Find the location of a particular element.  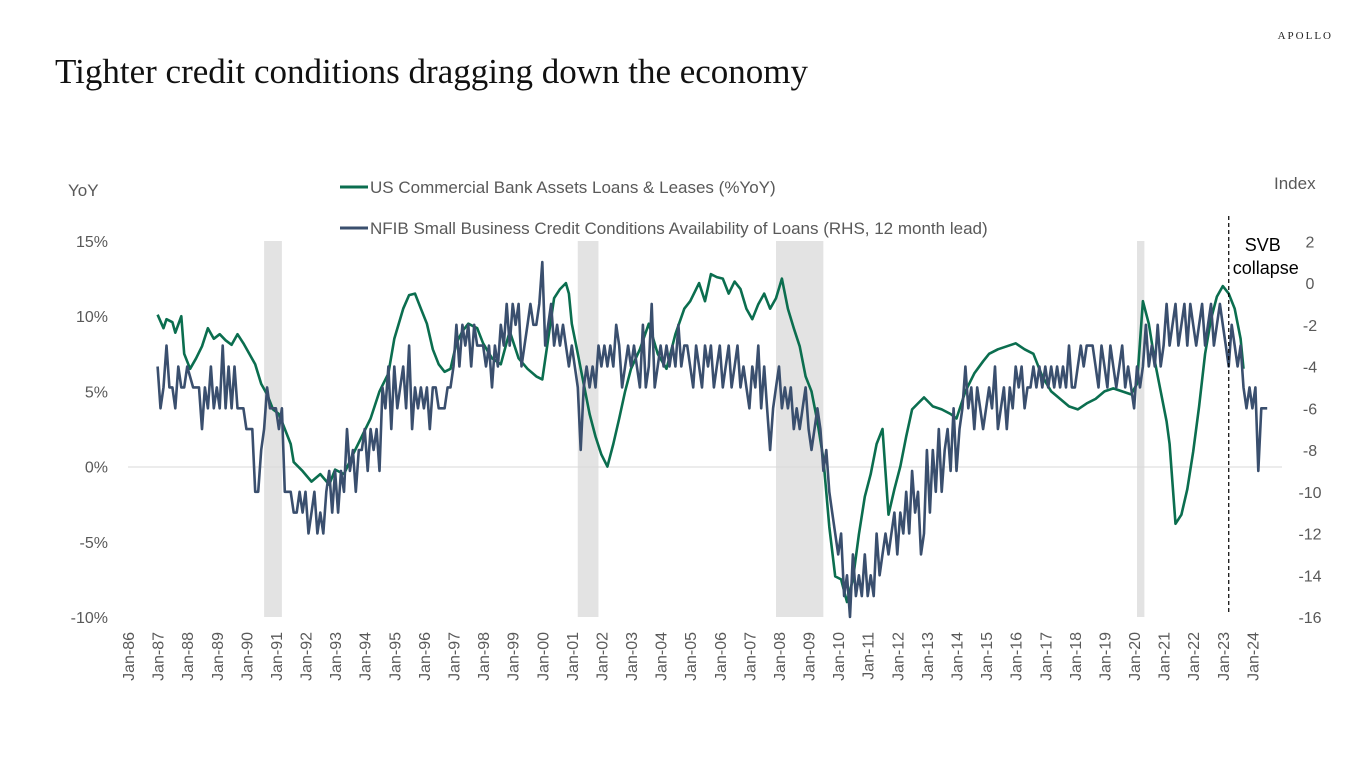

x-tick-label: Jan-94 is located at coordinates (366, 656).